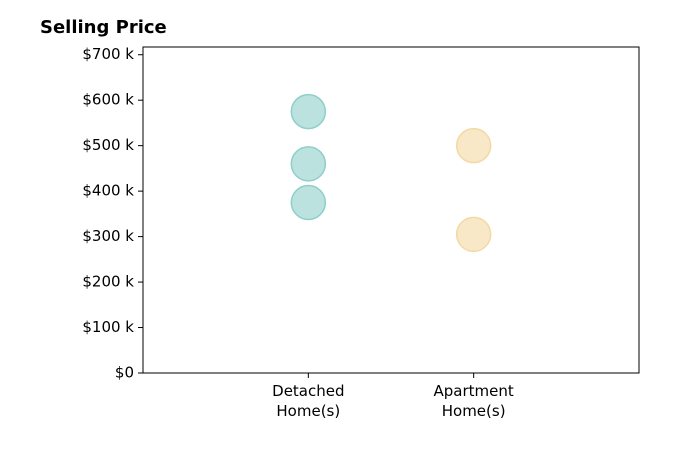 Image resolution: width=679 pixels, height=462 pixels. Describe the element at coordinates (108, 236) in the screenshot. I see `y-tick-label: $300 k` at that location.